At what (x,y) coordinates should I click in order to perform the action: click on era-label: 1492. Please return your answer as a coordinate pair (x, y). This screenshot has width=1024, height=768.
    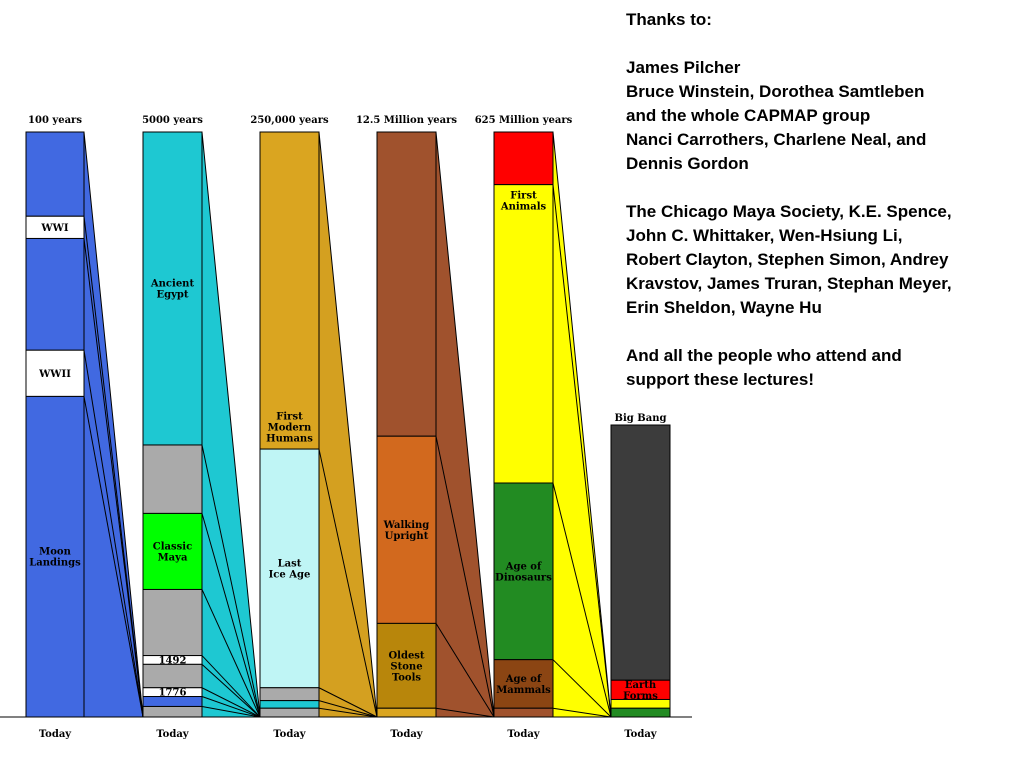
    Looking at the image, I should click on (173, 660).